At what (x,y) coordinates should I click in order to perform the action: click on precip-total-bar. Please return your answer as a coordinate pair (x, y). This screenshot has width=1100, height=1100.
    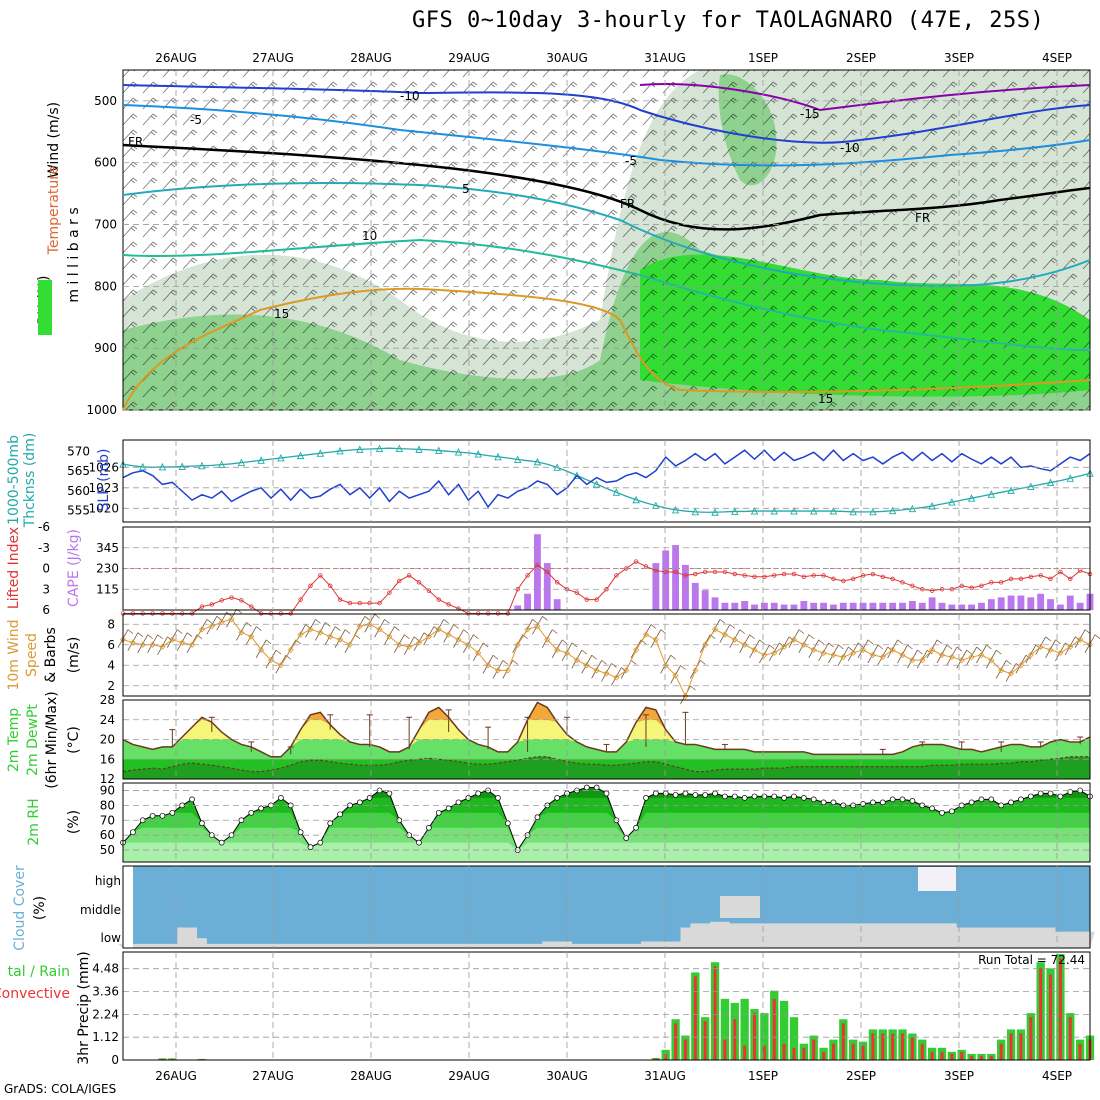
    Looking at the image, I should click on (794, 1038).